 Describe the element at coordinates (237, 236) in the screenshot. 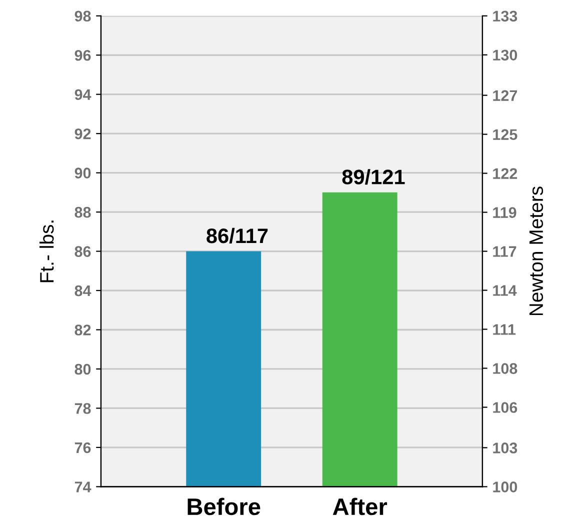

I see `data-label: 86/117` at that location.